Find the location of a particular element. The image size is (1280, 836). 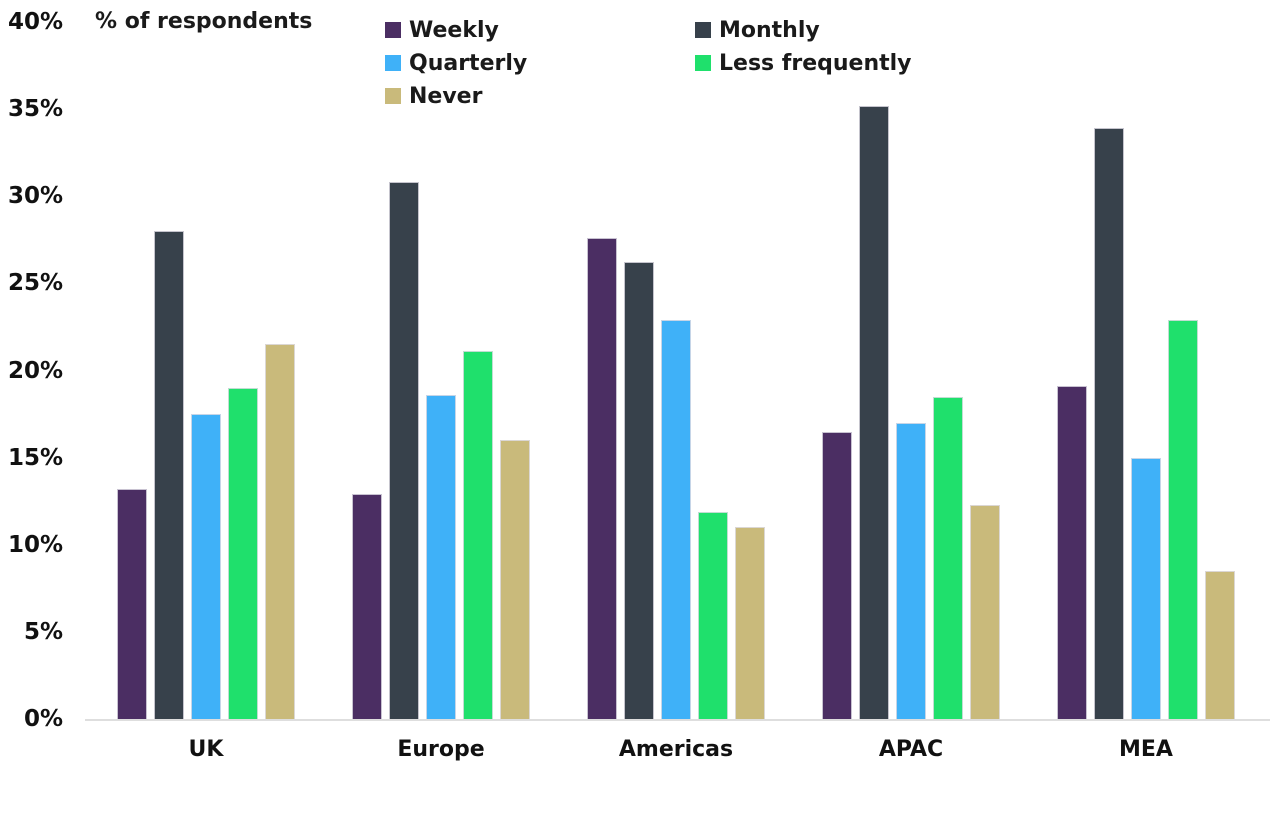

bar-group-uk is located at coordinates (206, 370).